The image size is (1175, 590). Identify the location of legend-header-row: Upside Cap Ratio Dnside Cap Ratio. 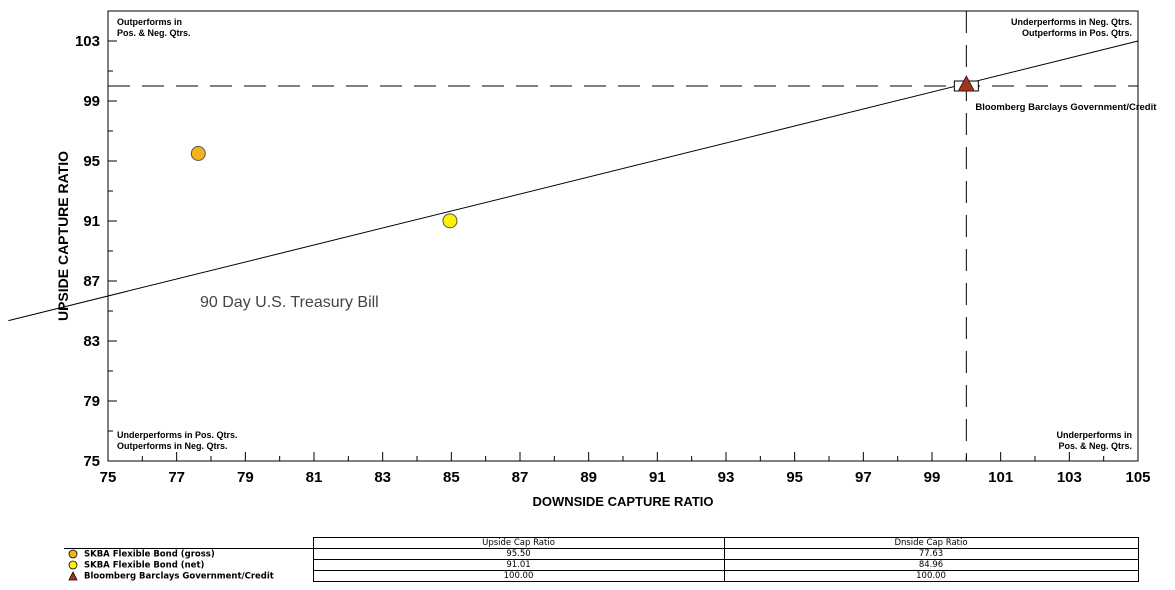
(601, 543).